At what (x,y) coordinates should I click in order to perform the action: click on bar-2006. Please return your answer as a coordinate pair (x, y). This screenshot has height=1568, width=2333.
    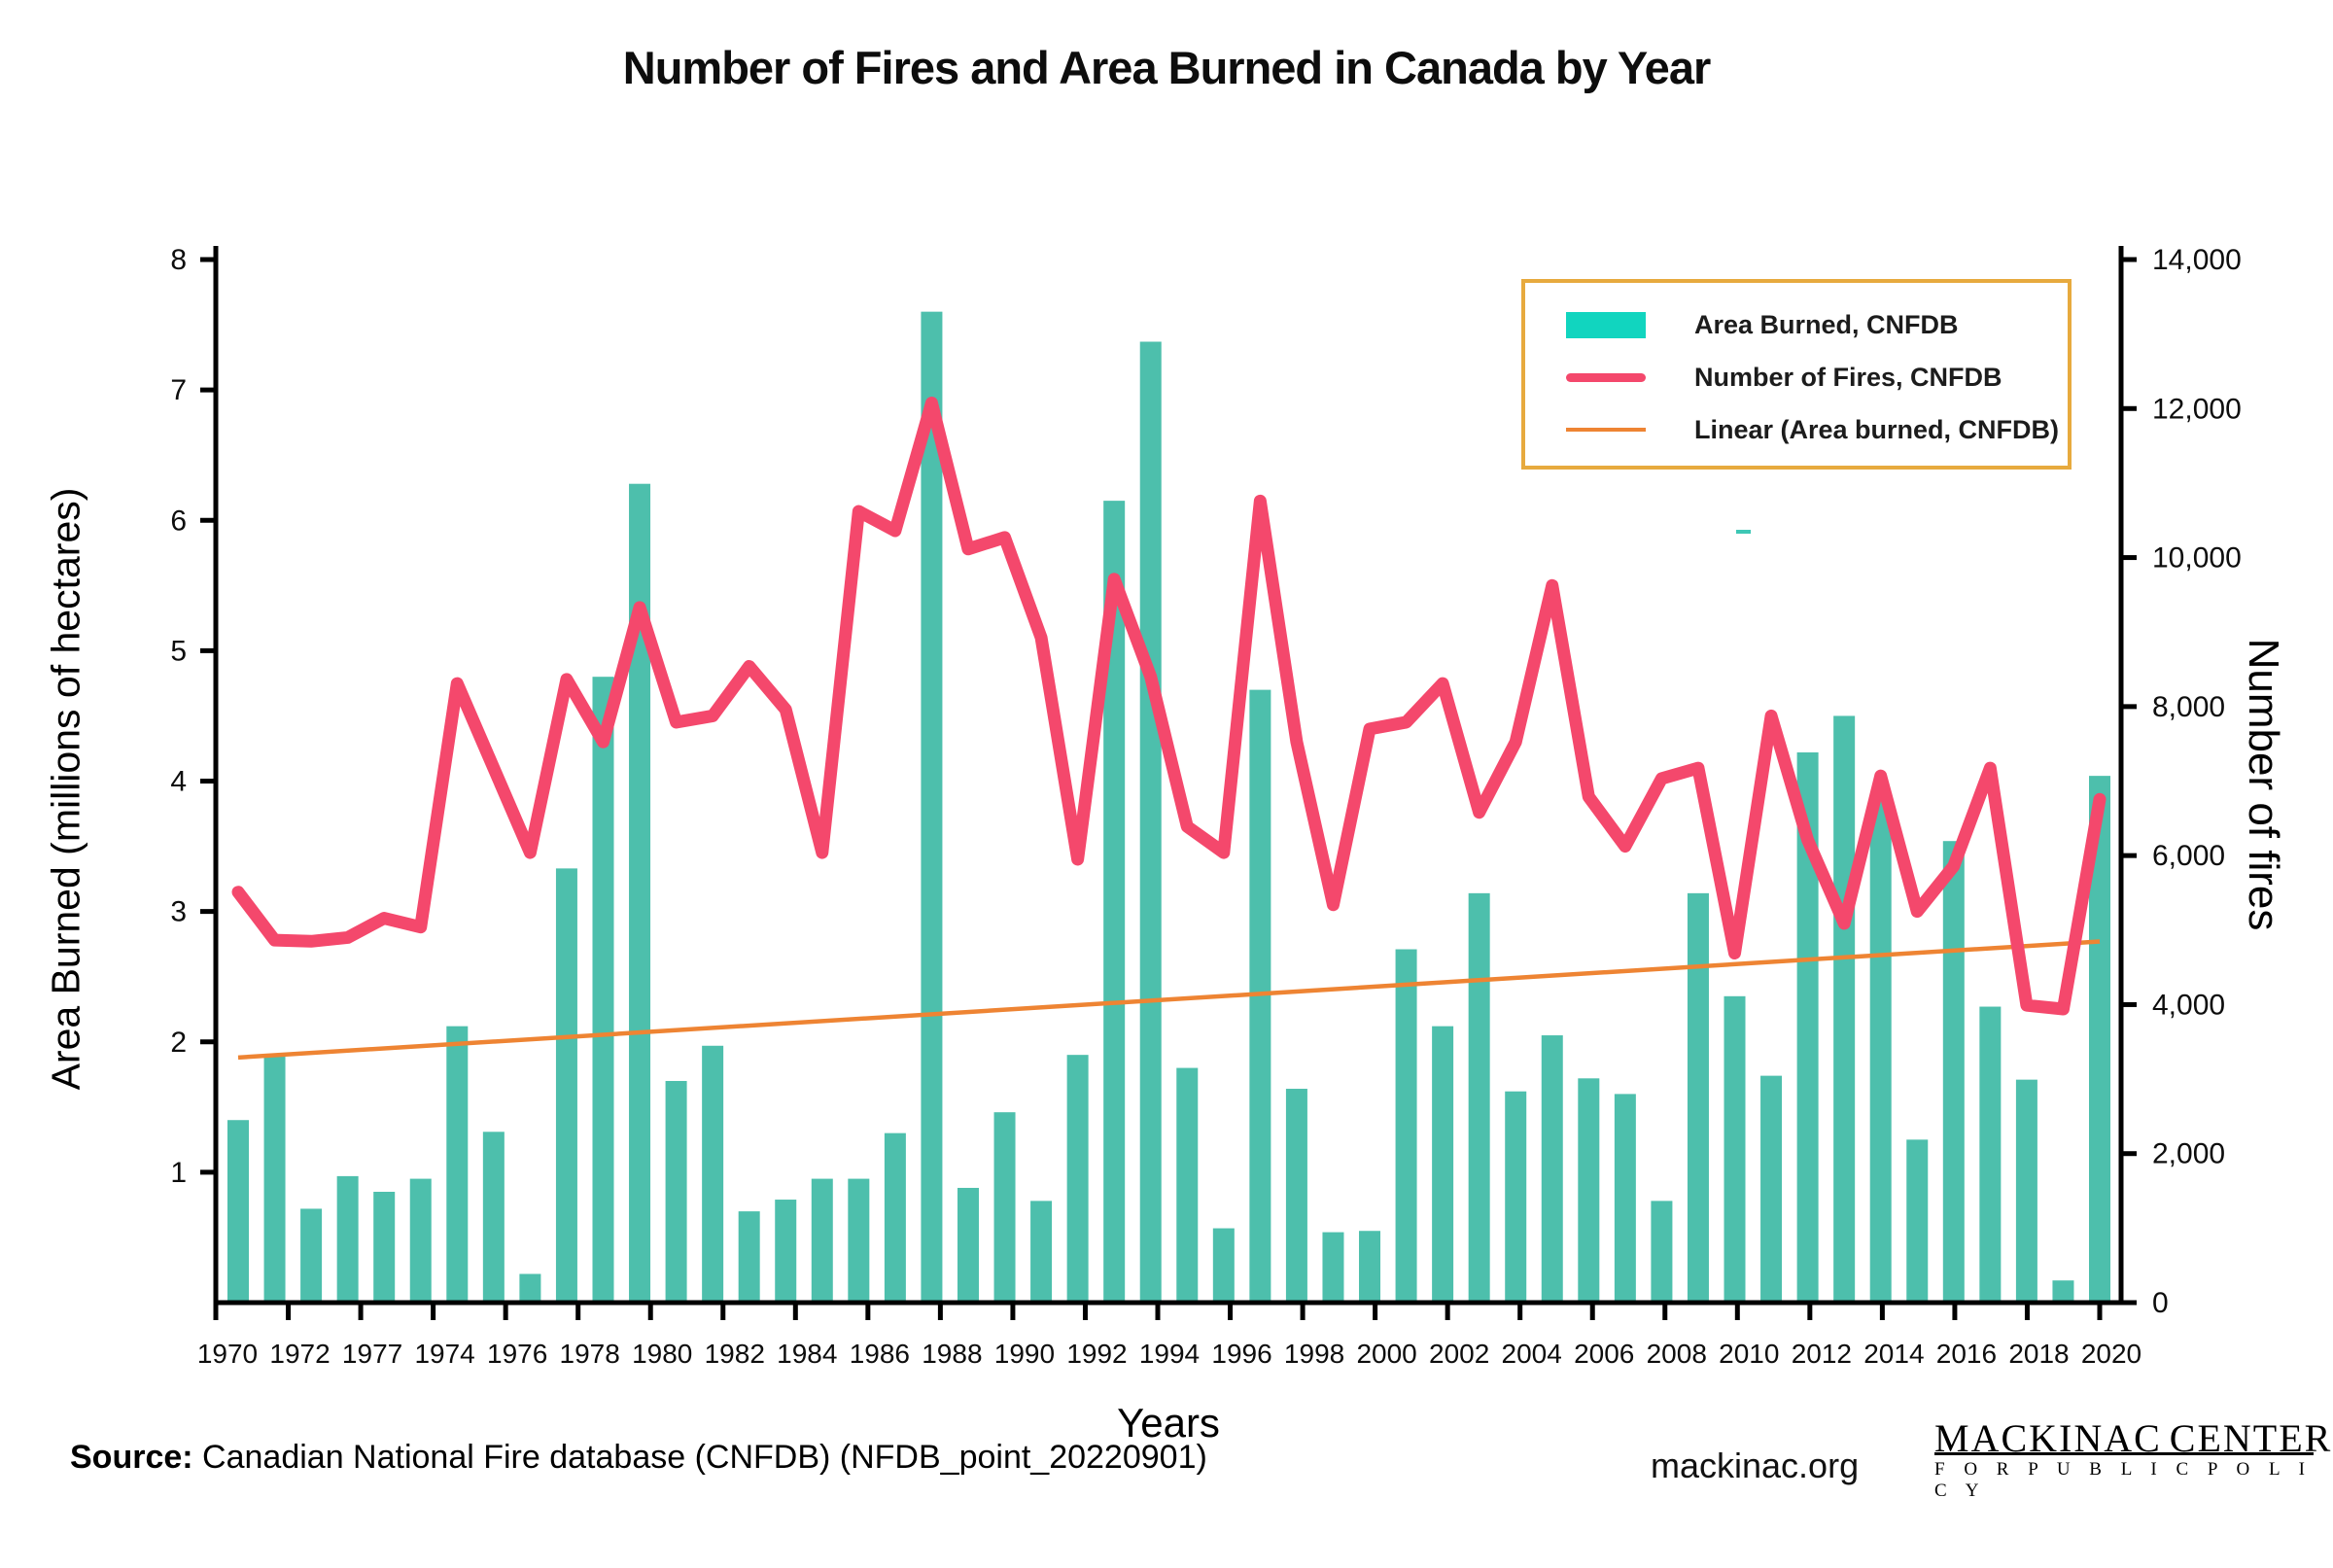
    Looking at the image, I should click on (1552, 1169).